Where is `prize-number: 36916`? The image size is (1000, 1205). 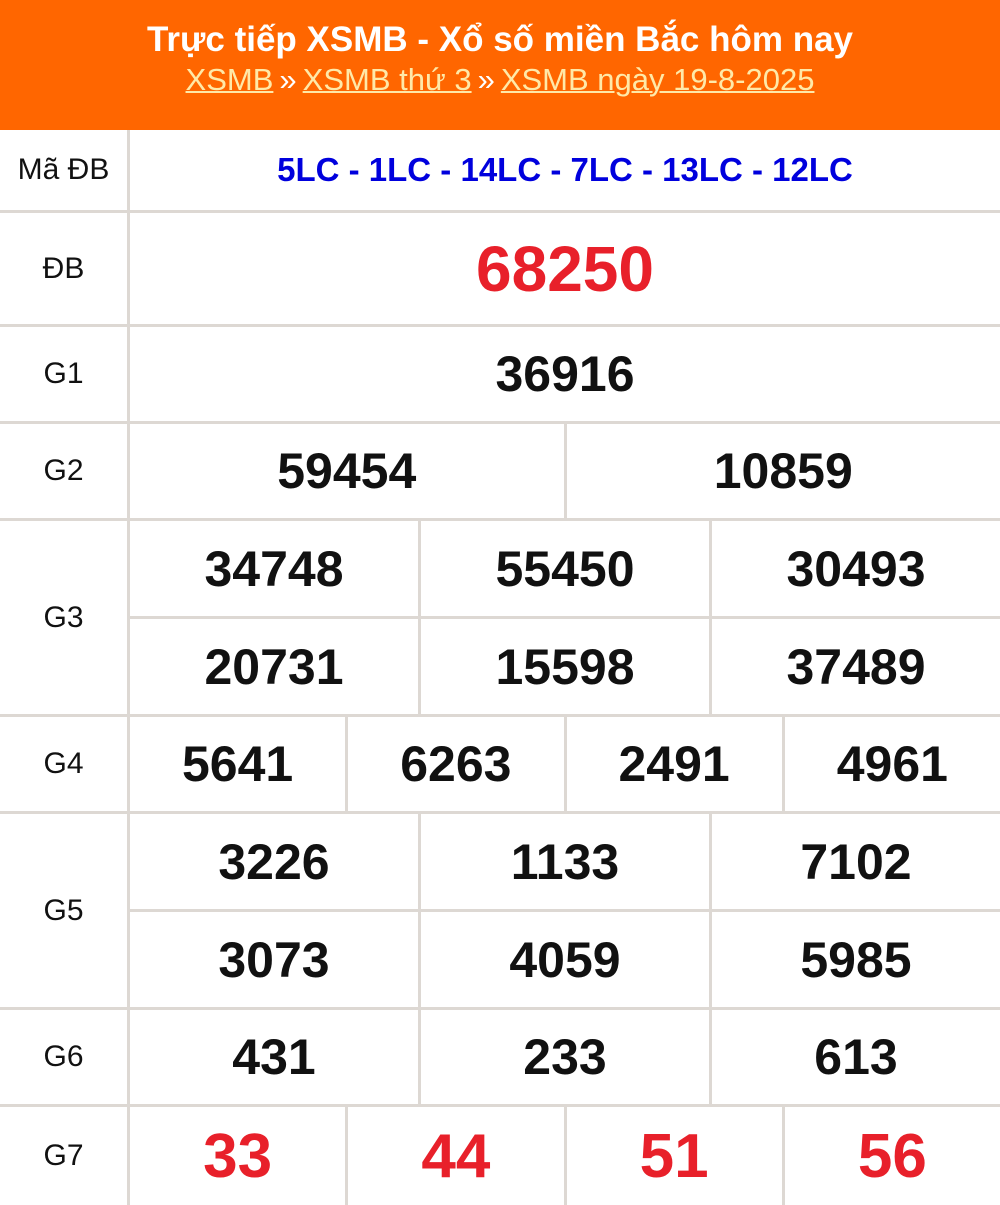
prize-number: 36916 is located at coordinates (565, 374).